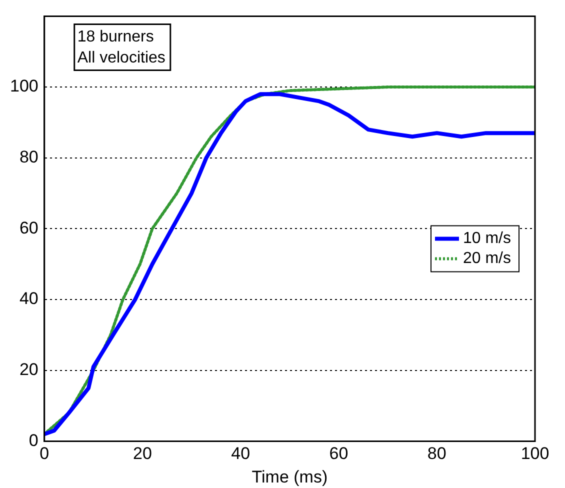  Describe the element at coordinates (290, 476) in the screenshot. I see `x-axis-title: Time (ms)` at that location.